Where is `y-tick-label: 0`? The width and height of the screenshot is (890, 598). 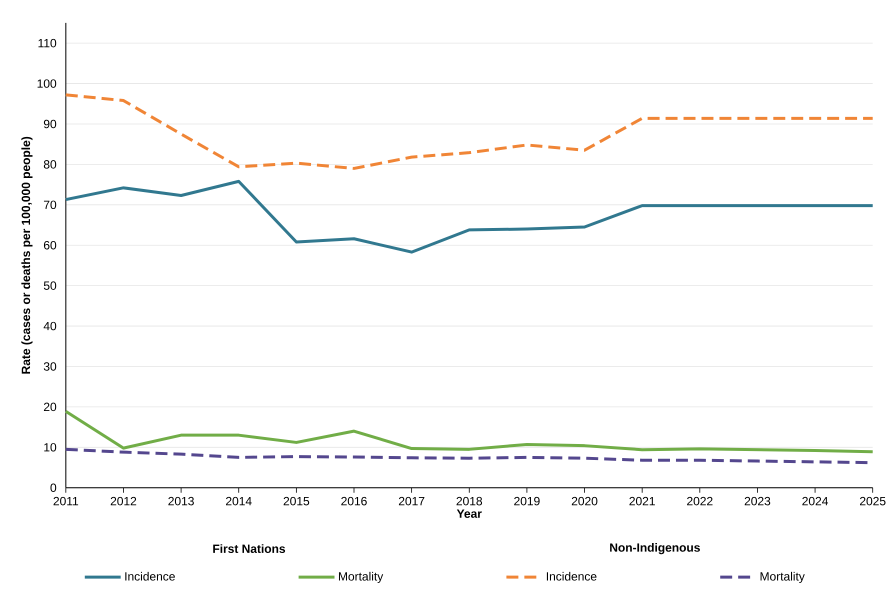 y-tick-label: 0 is located at coordinates (53, 487).